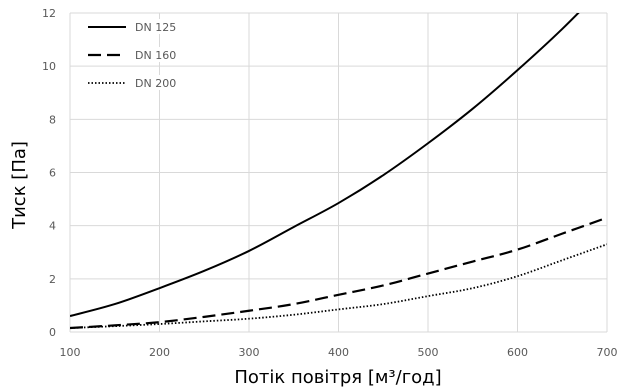  Describe the element at coordinates (49, 13) in the screenshot. I see `y-tick-label: 12` at that location.